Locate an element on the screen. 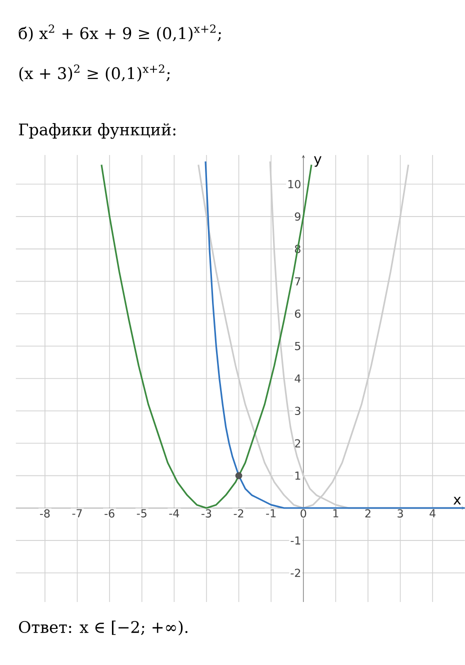 The image size is (465, 665). text: Ответ: x ∈ [−2; +∞). is located at coordinates (103, 628).